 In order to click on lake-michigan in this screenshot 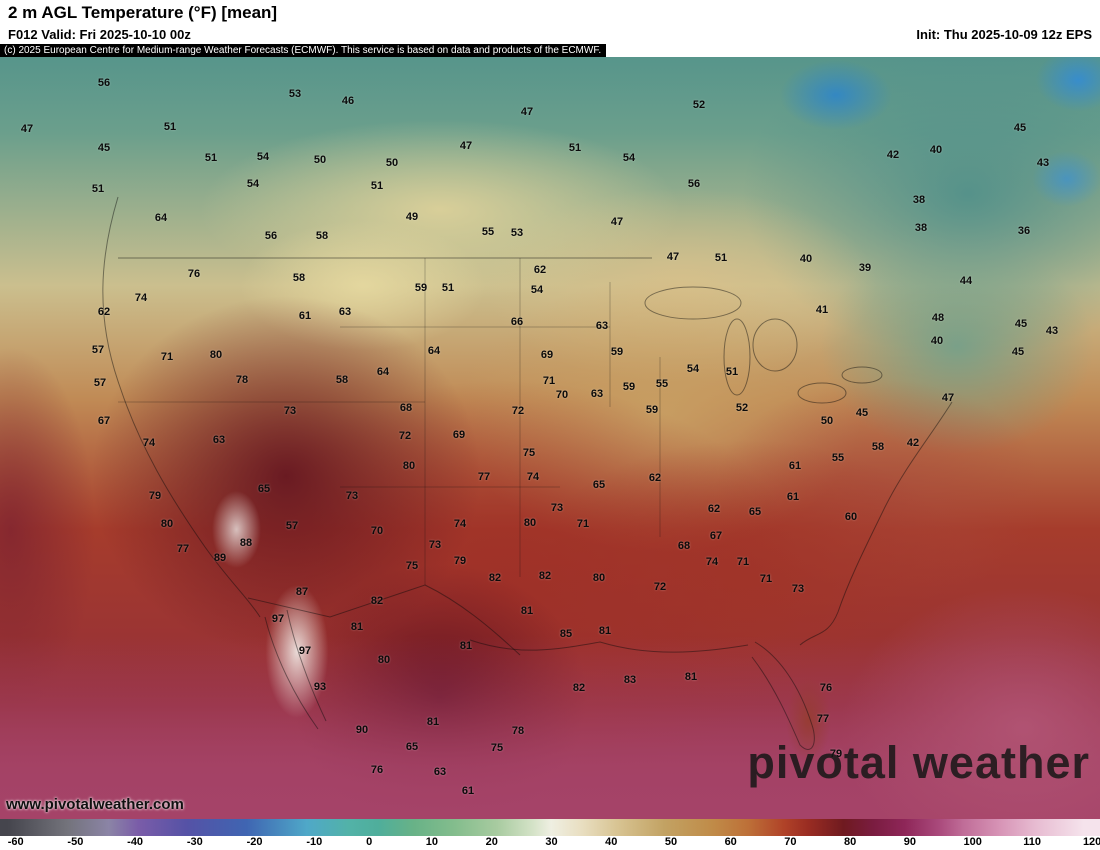, I will do `click(737, 357)`.